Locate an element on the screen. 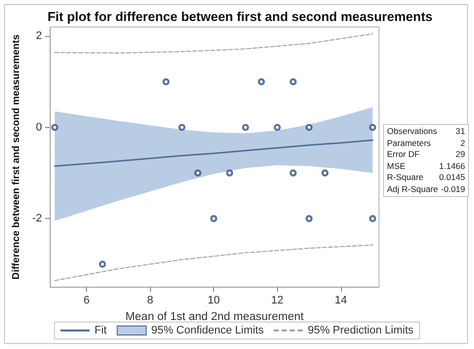 This screenshot has width=474, height=349. text: Observations 31 is located at coordinates (426, 131).